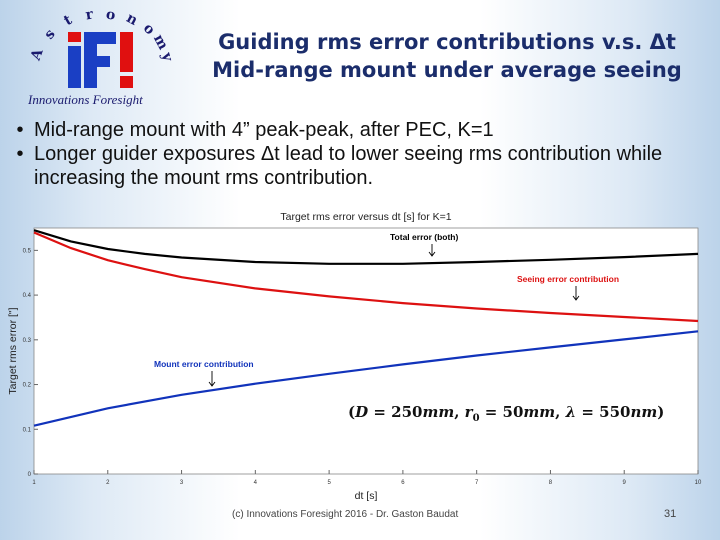 The height and width of the screenshot is (540, 720). I want to click on logo-letter: y, so click(167, 57).